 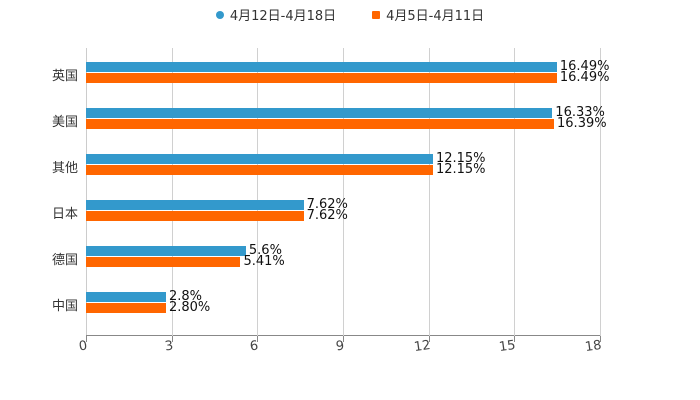 What do you see at coordinates (219, 14) in the screenshot?
I see `legend-circle-icon` at bounding box center [219, 14].